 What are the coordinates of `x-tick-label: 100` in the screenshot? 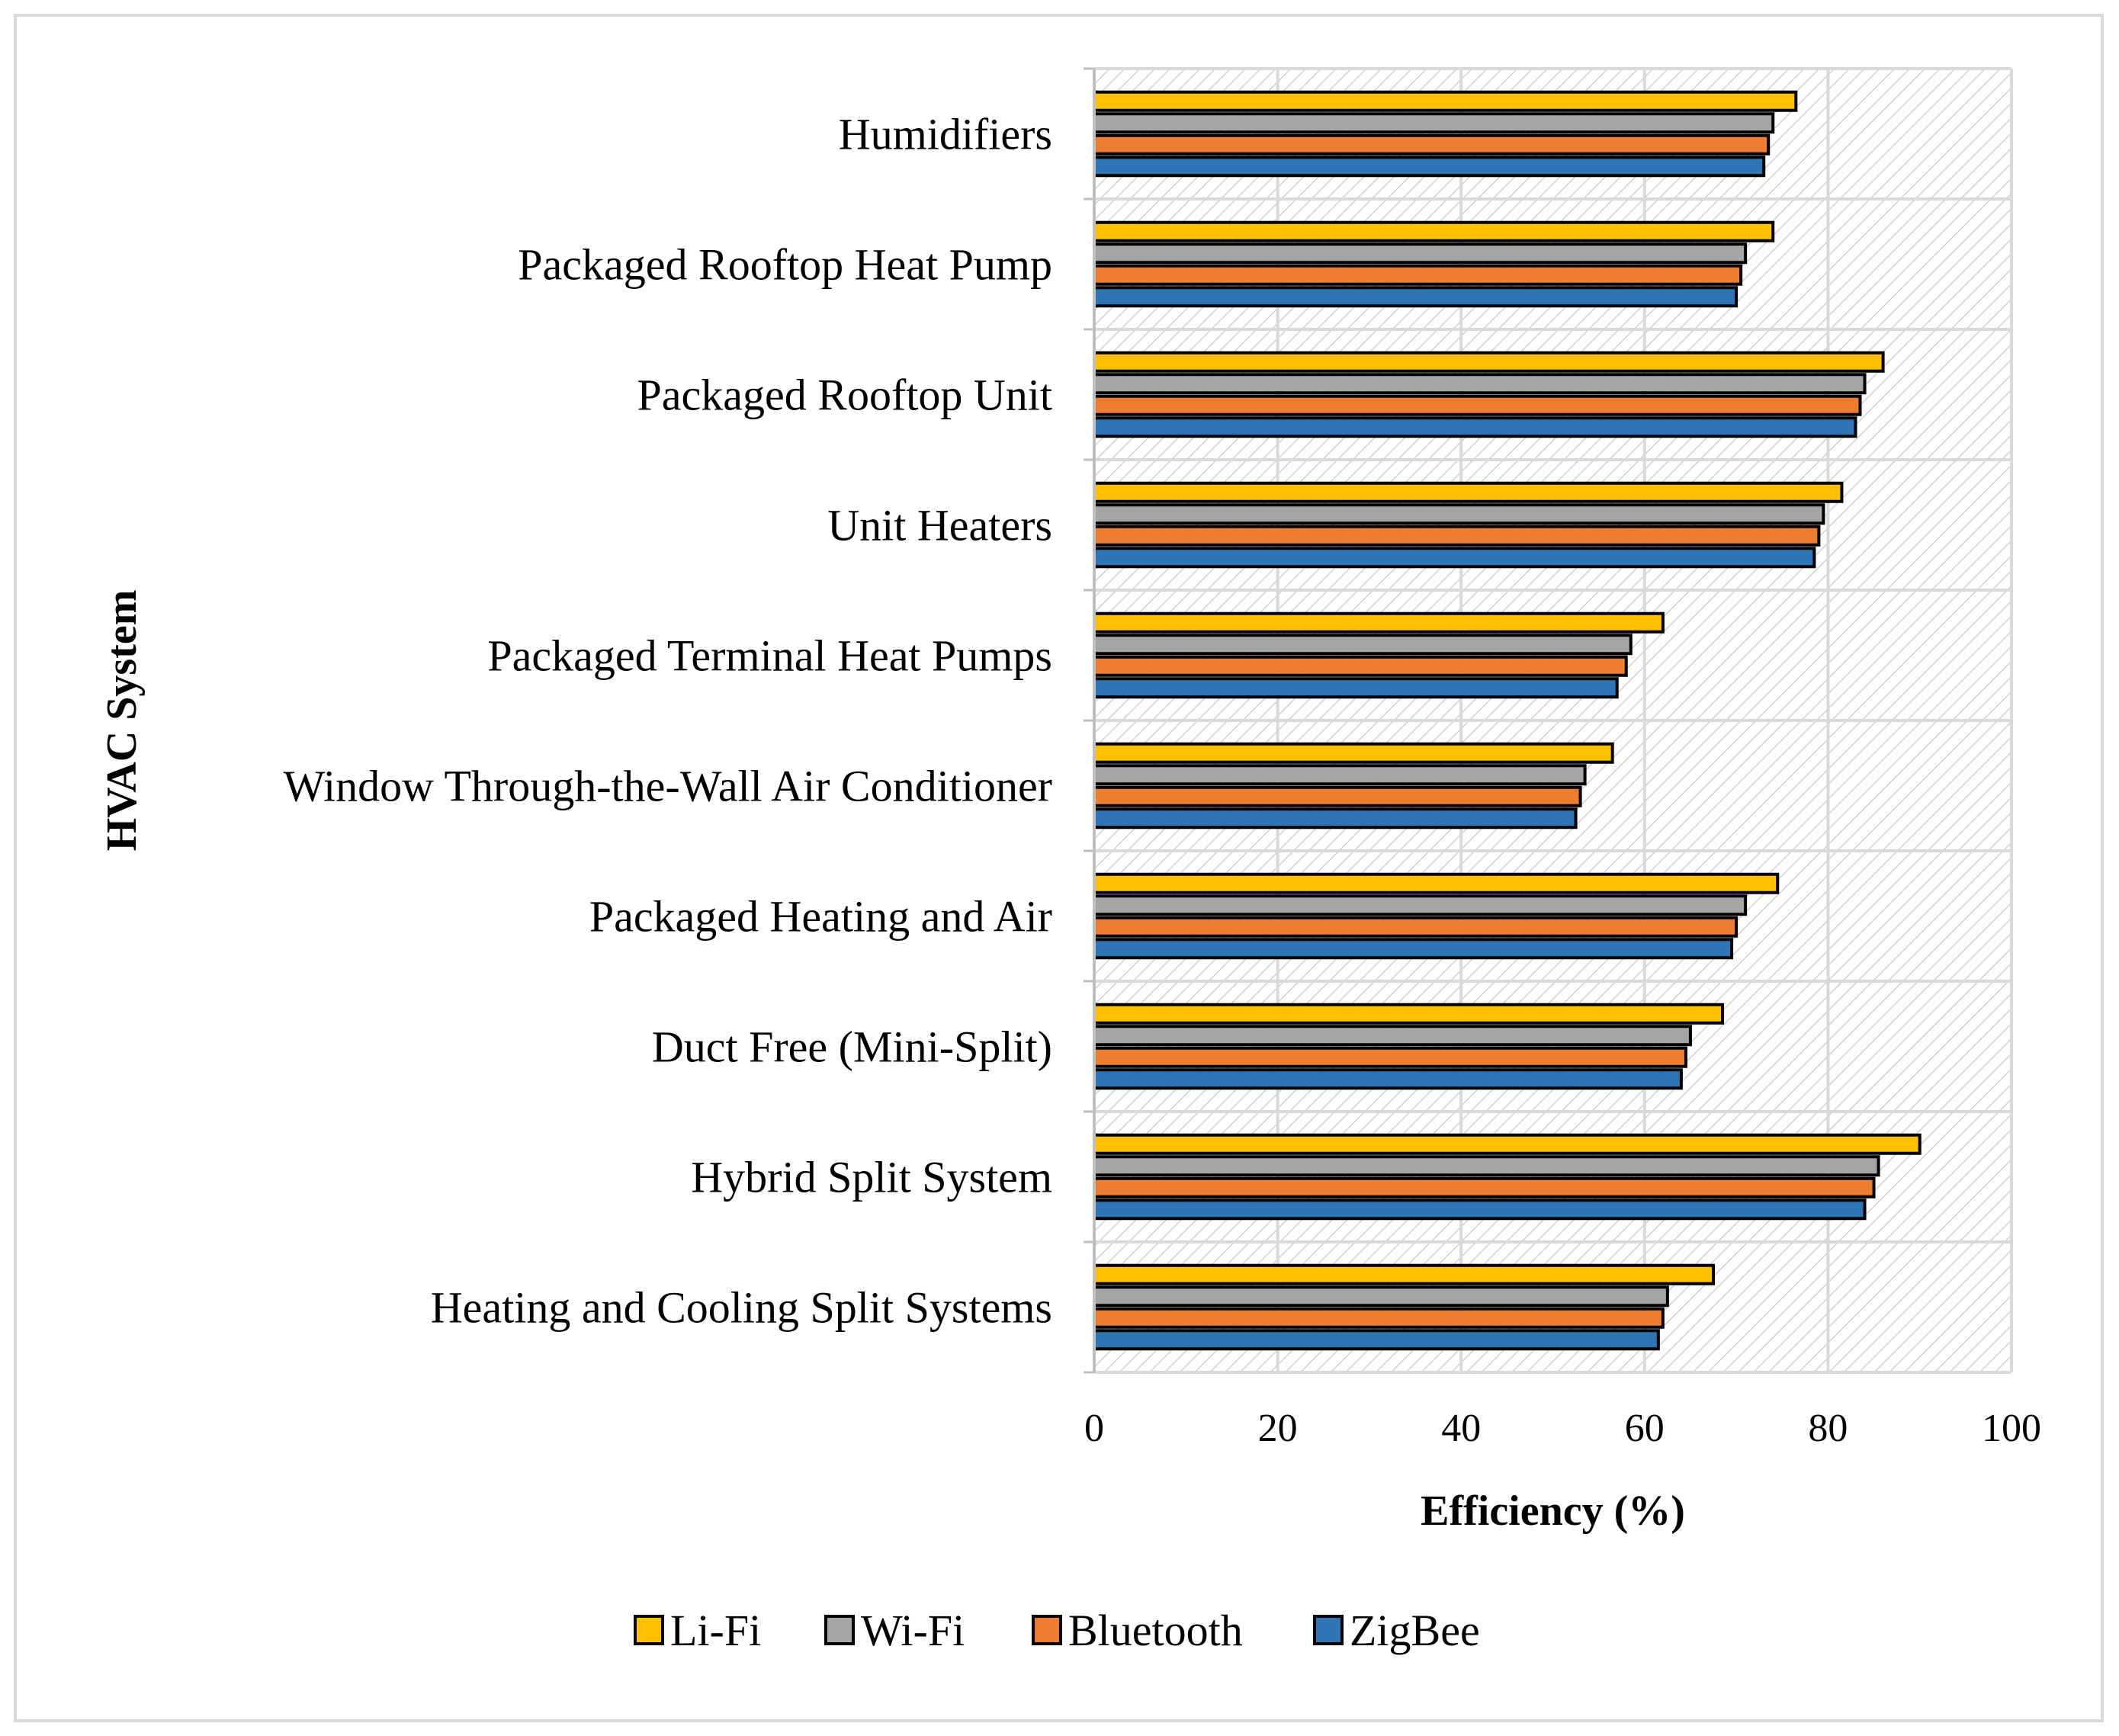 It's located at (2011, 1428).